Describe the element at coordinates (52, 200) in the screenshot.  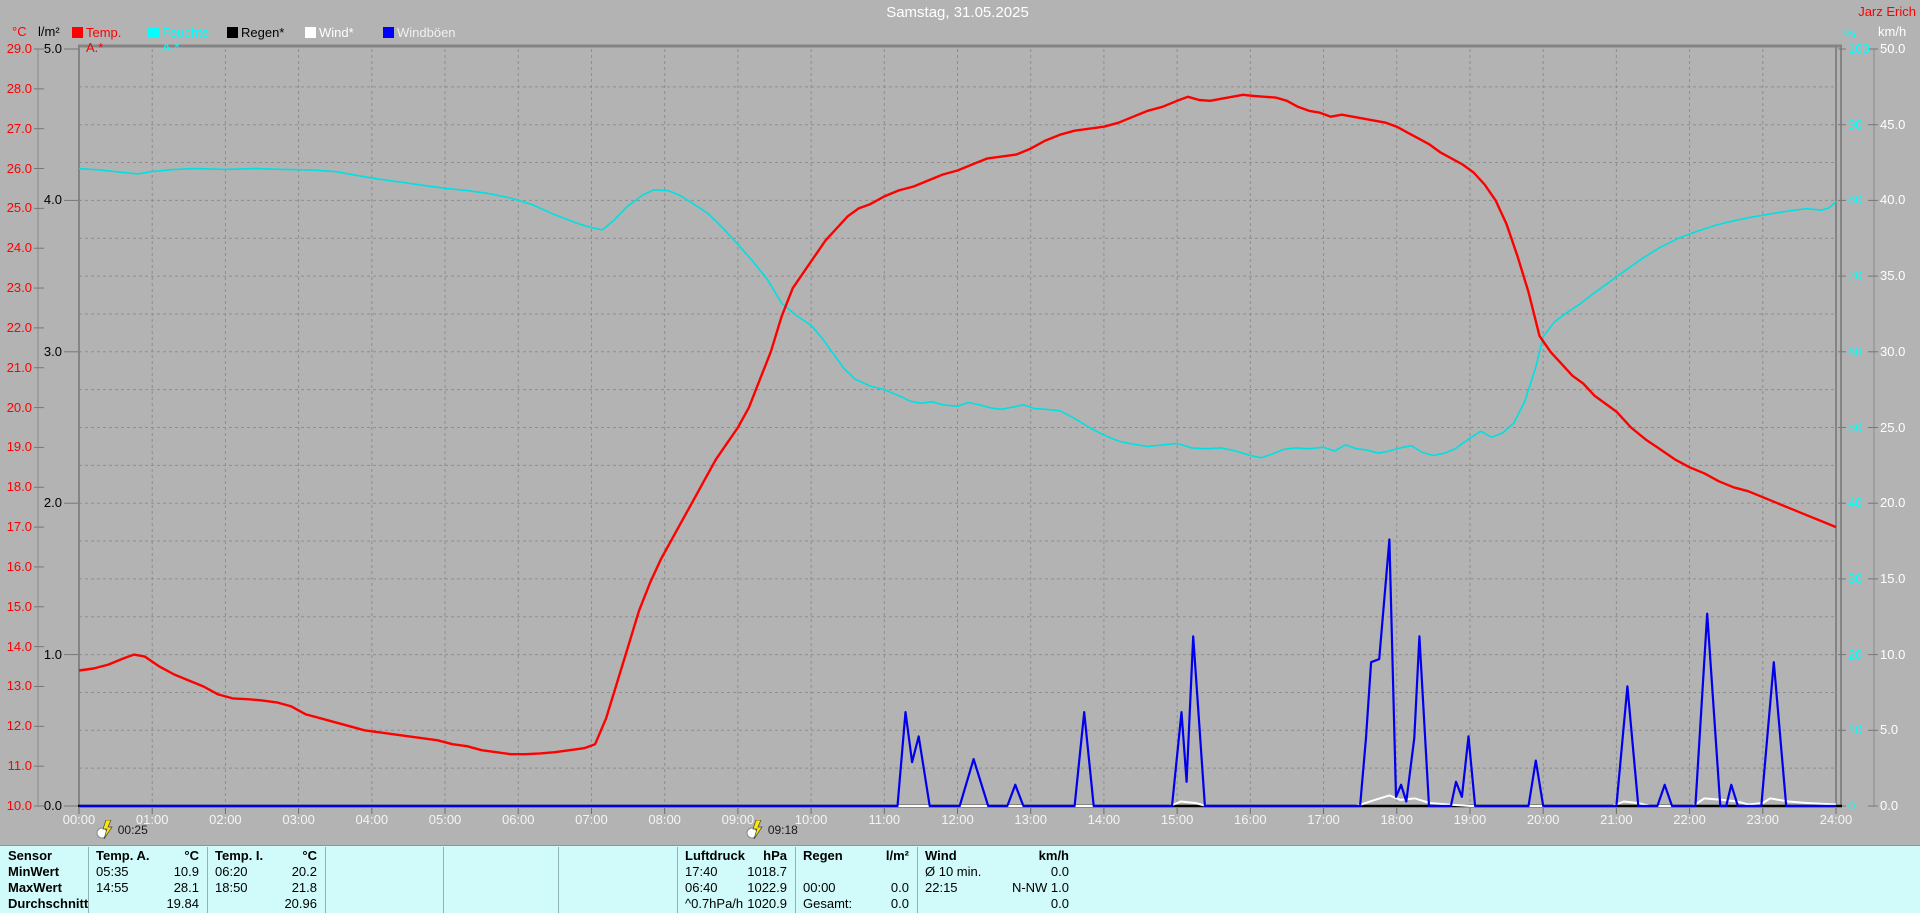
I see `rain-tick-label: 4.0` at that location.